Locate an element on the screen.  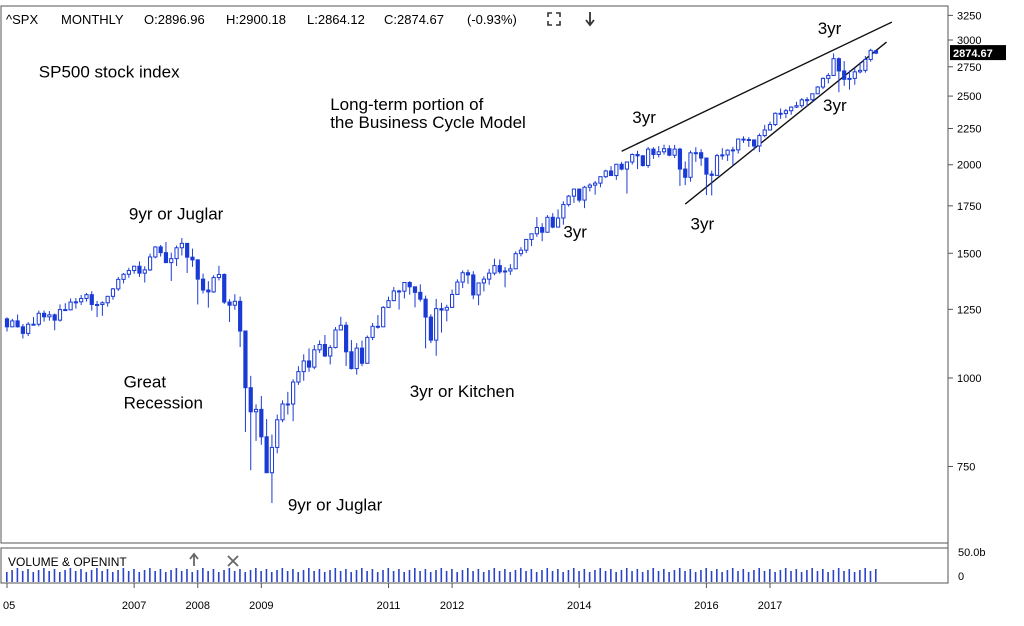
arrow-down-icon is located at coordinates (590, 19).